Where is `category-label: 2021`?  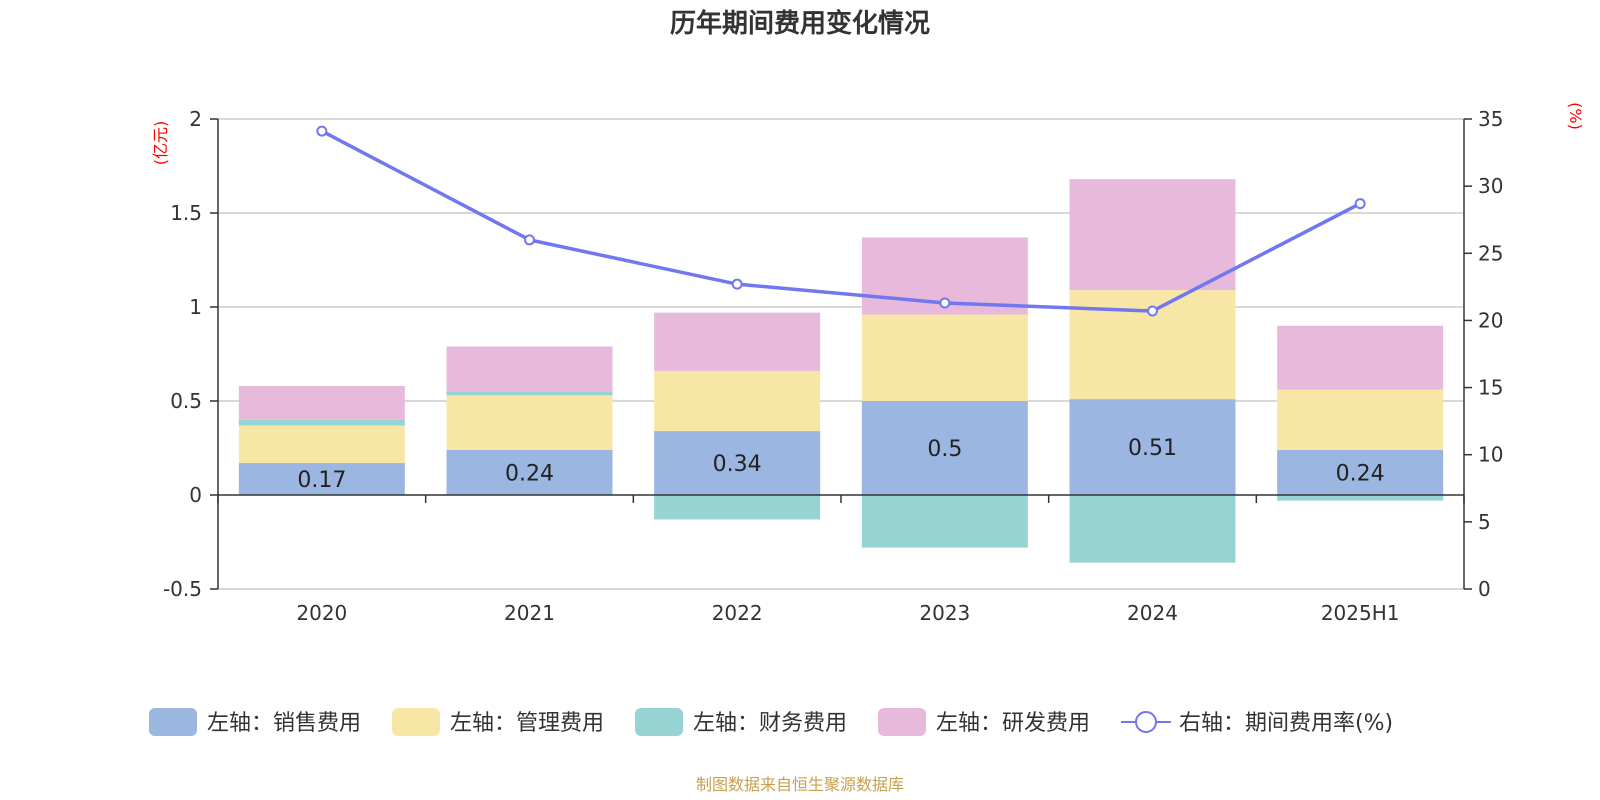
category-label: 2021 is located at coordinates (529, 613).